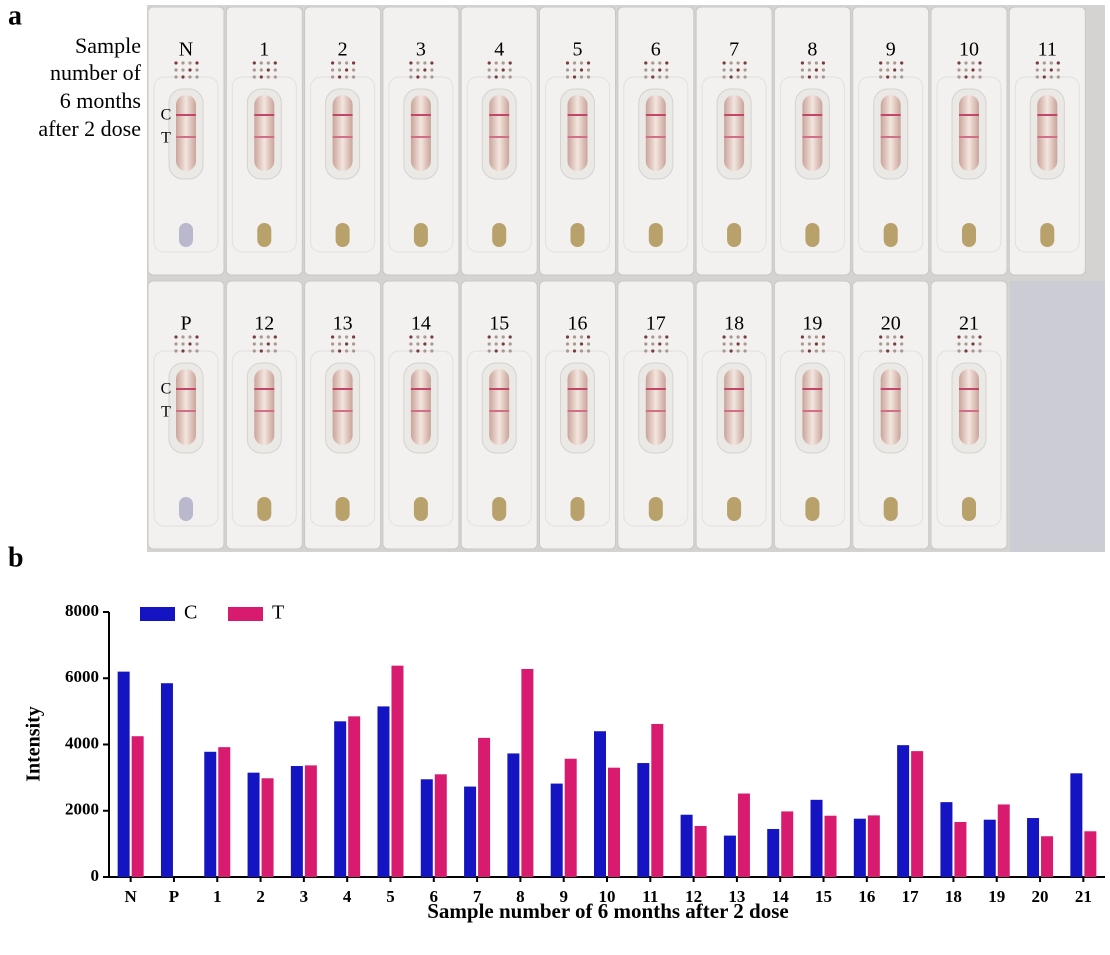 The width and height of the screenshot is (1110, 955). I want to click on strip-label: 21, so click(969, 324).